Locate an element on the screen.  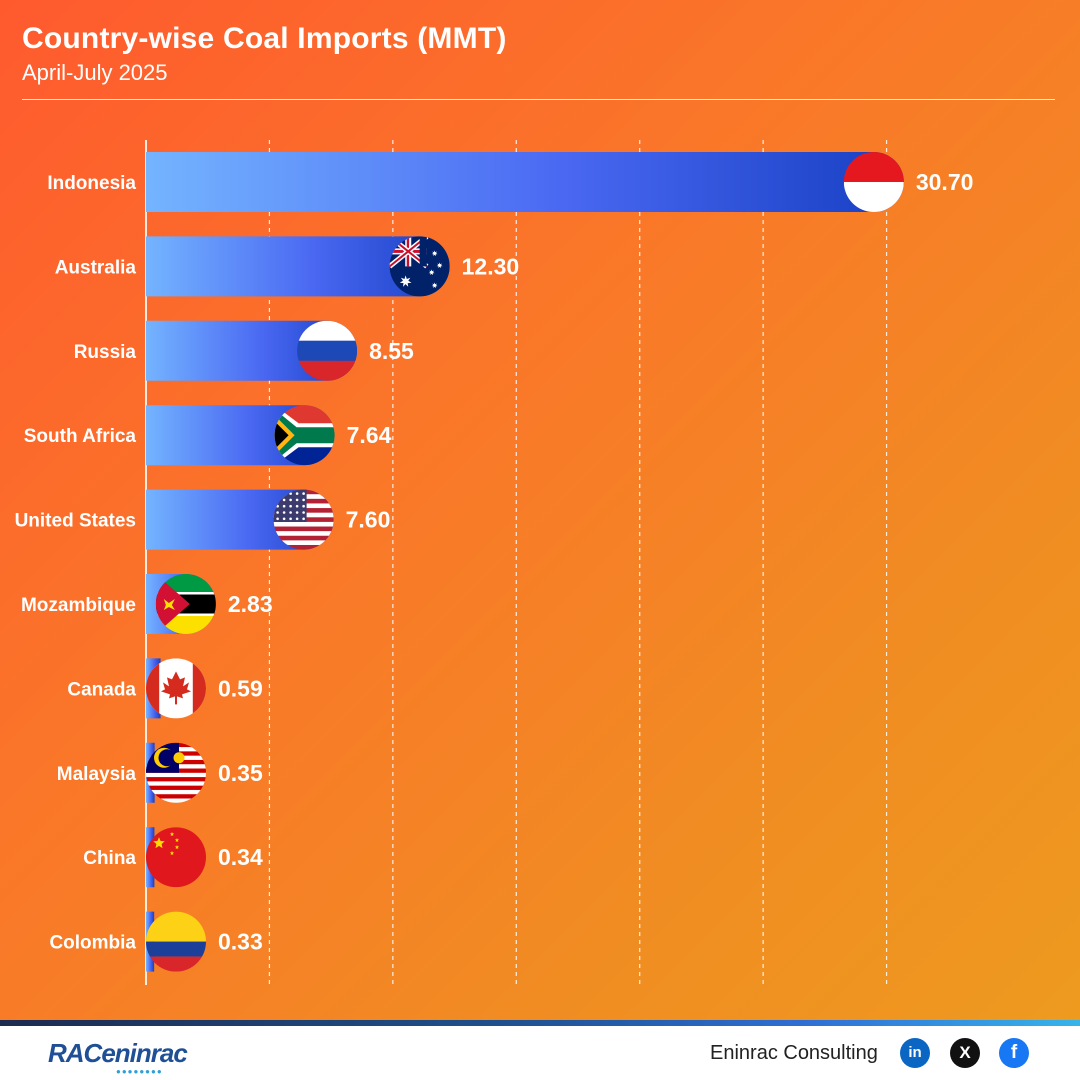
value-label: 0.59 is located at coordinates (240, 688).